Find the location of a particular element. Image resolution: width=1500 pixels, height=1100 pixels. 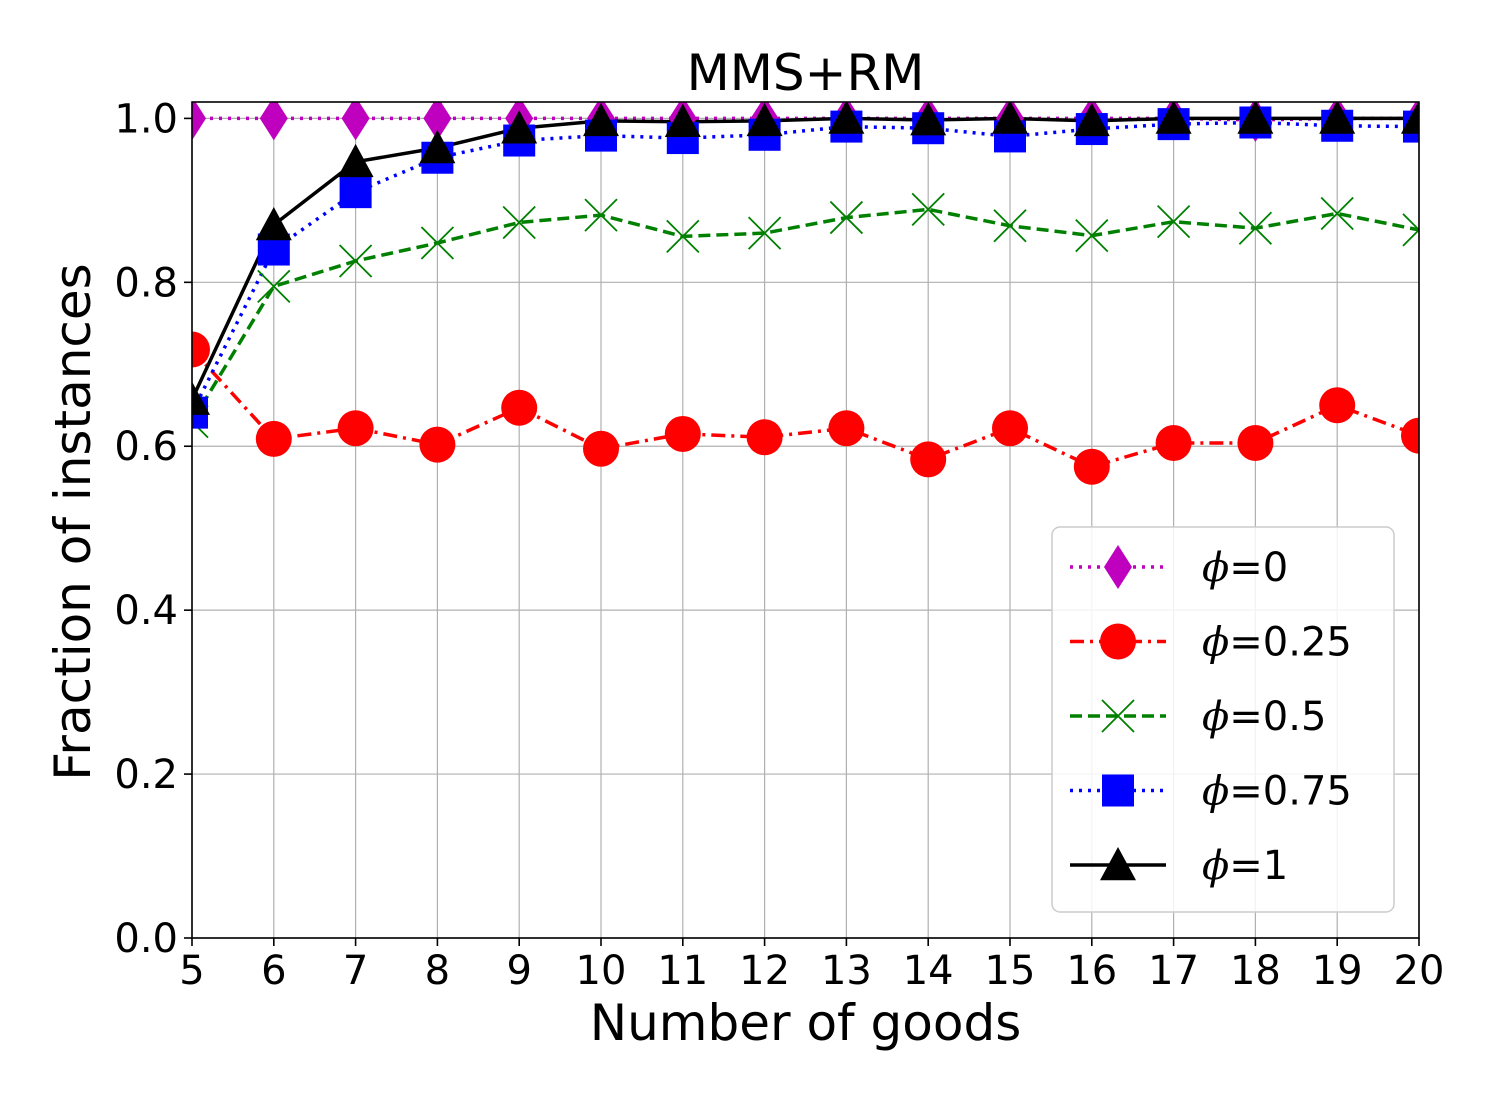

x-tick-label: 11 is located at coordinates (682, 971).